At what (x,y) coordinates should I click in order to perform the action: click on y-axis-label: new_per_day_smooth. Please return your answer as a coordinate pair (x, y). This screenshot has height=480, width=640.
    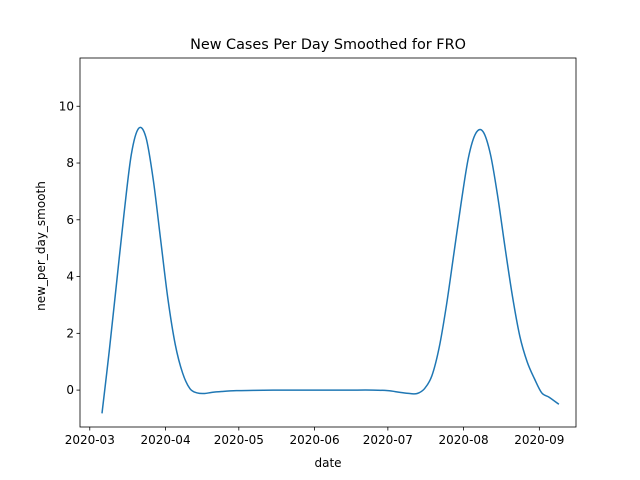
    Looking at the image, I should click on (41, 246).